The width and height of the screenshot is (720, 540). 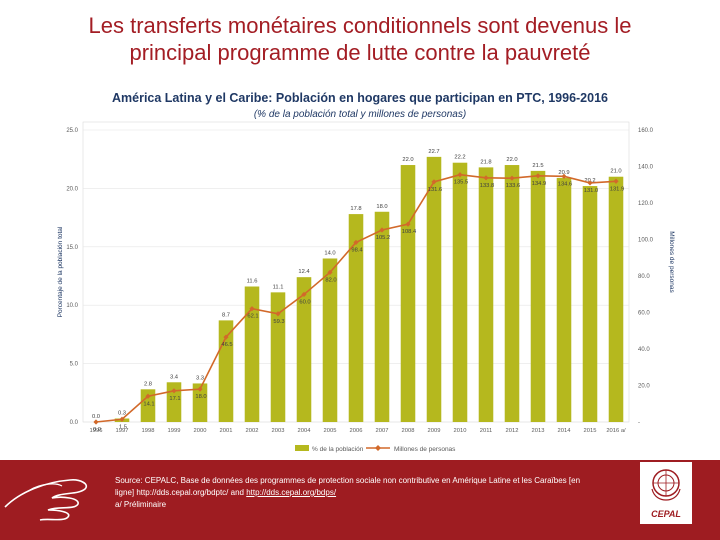 I want to click on source-link: http://dds.cepal.org/bdps/, so click(x=291, y=492).